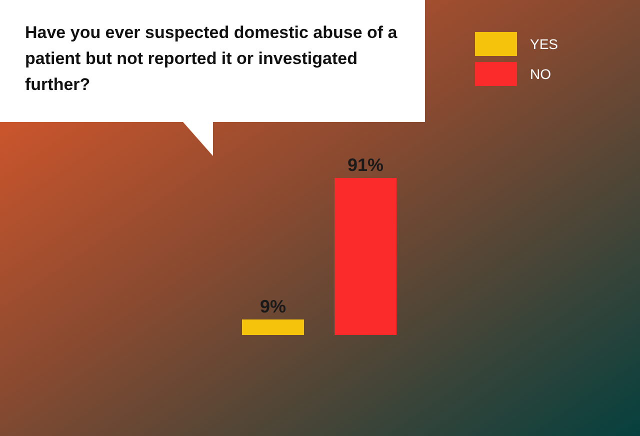  Describe the element at coordinates (365, 165) in the screenshot. I see `data-label: 91%` at that location.